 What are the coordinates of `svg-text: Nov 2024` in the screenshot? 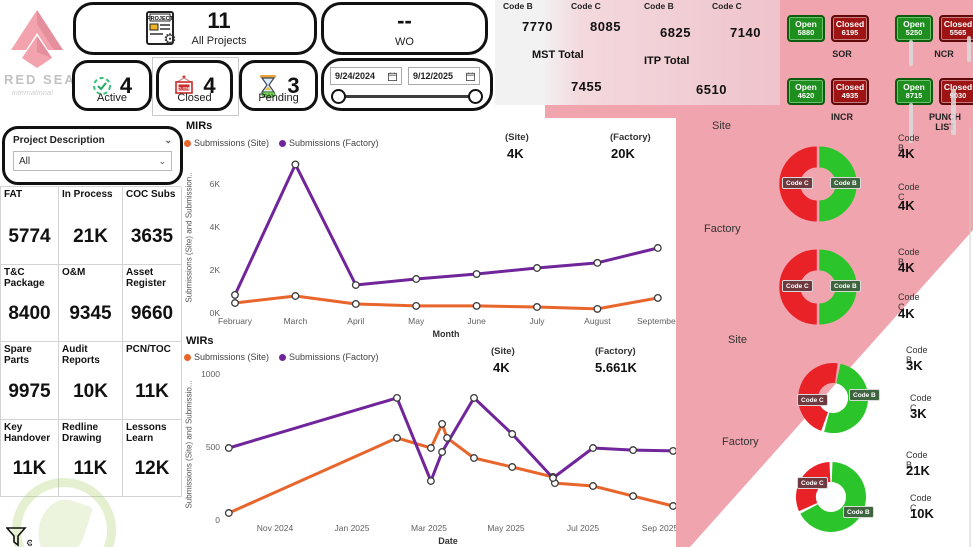 It's located at (275, 528).